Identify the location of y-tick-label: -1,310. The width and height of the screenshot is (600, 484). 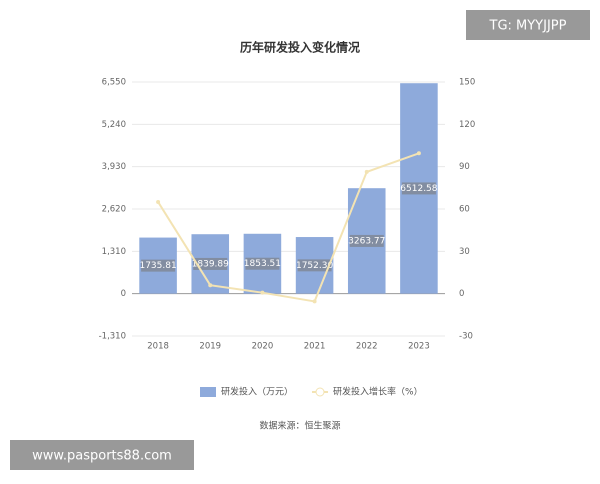
(112, 337).